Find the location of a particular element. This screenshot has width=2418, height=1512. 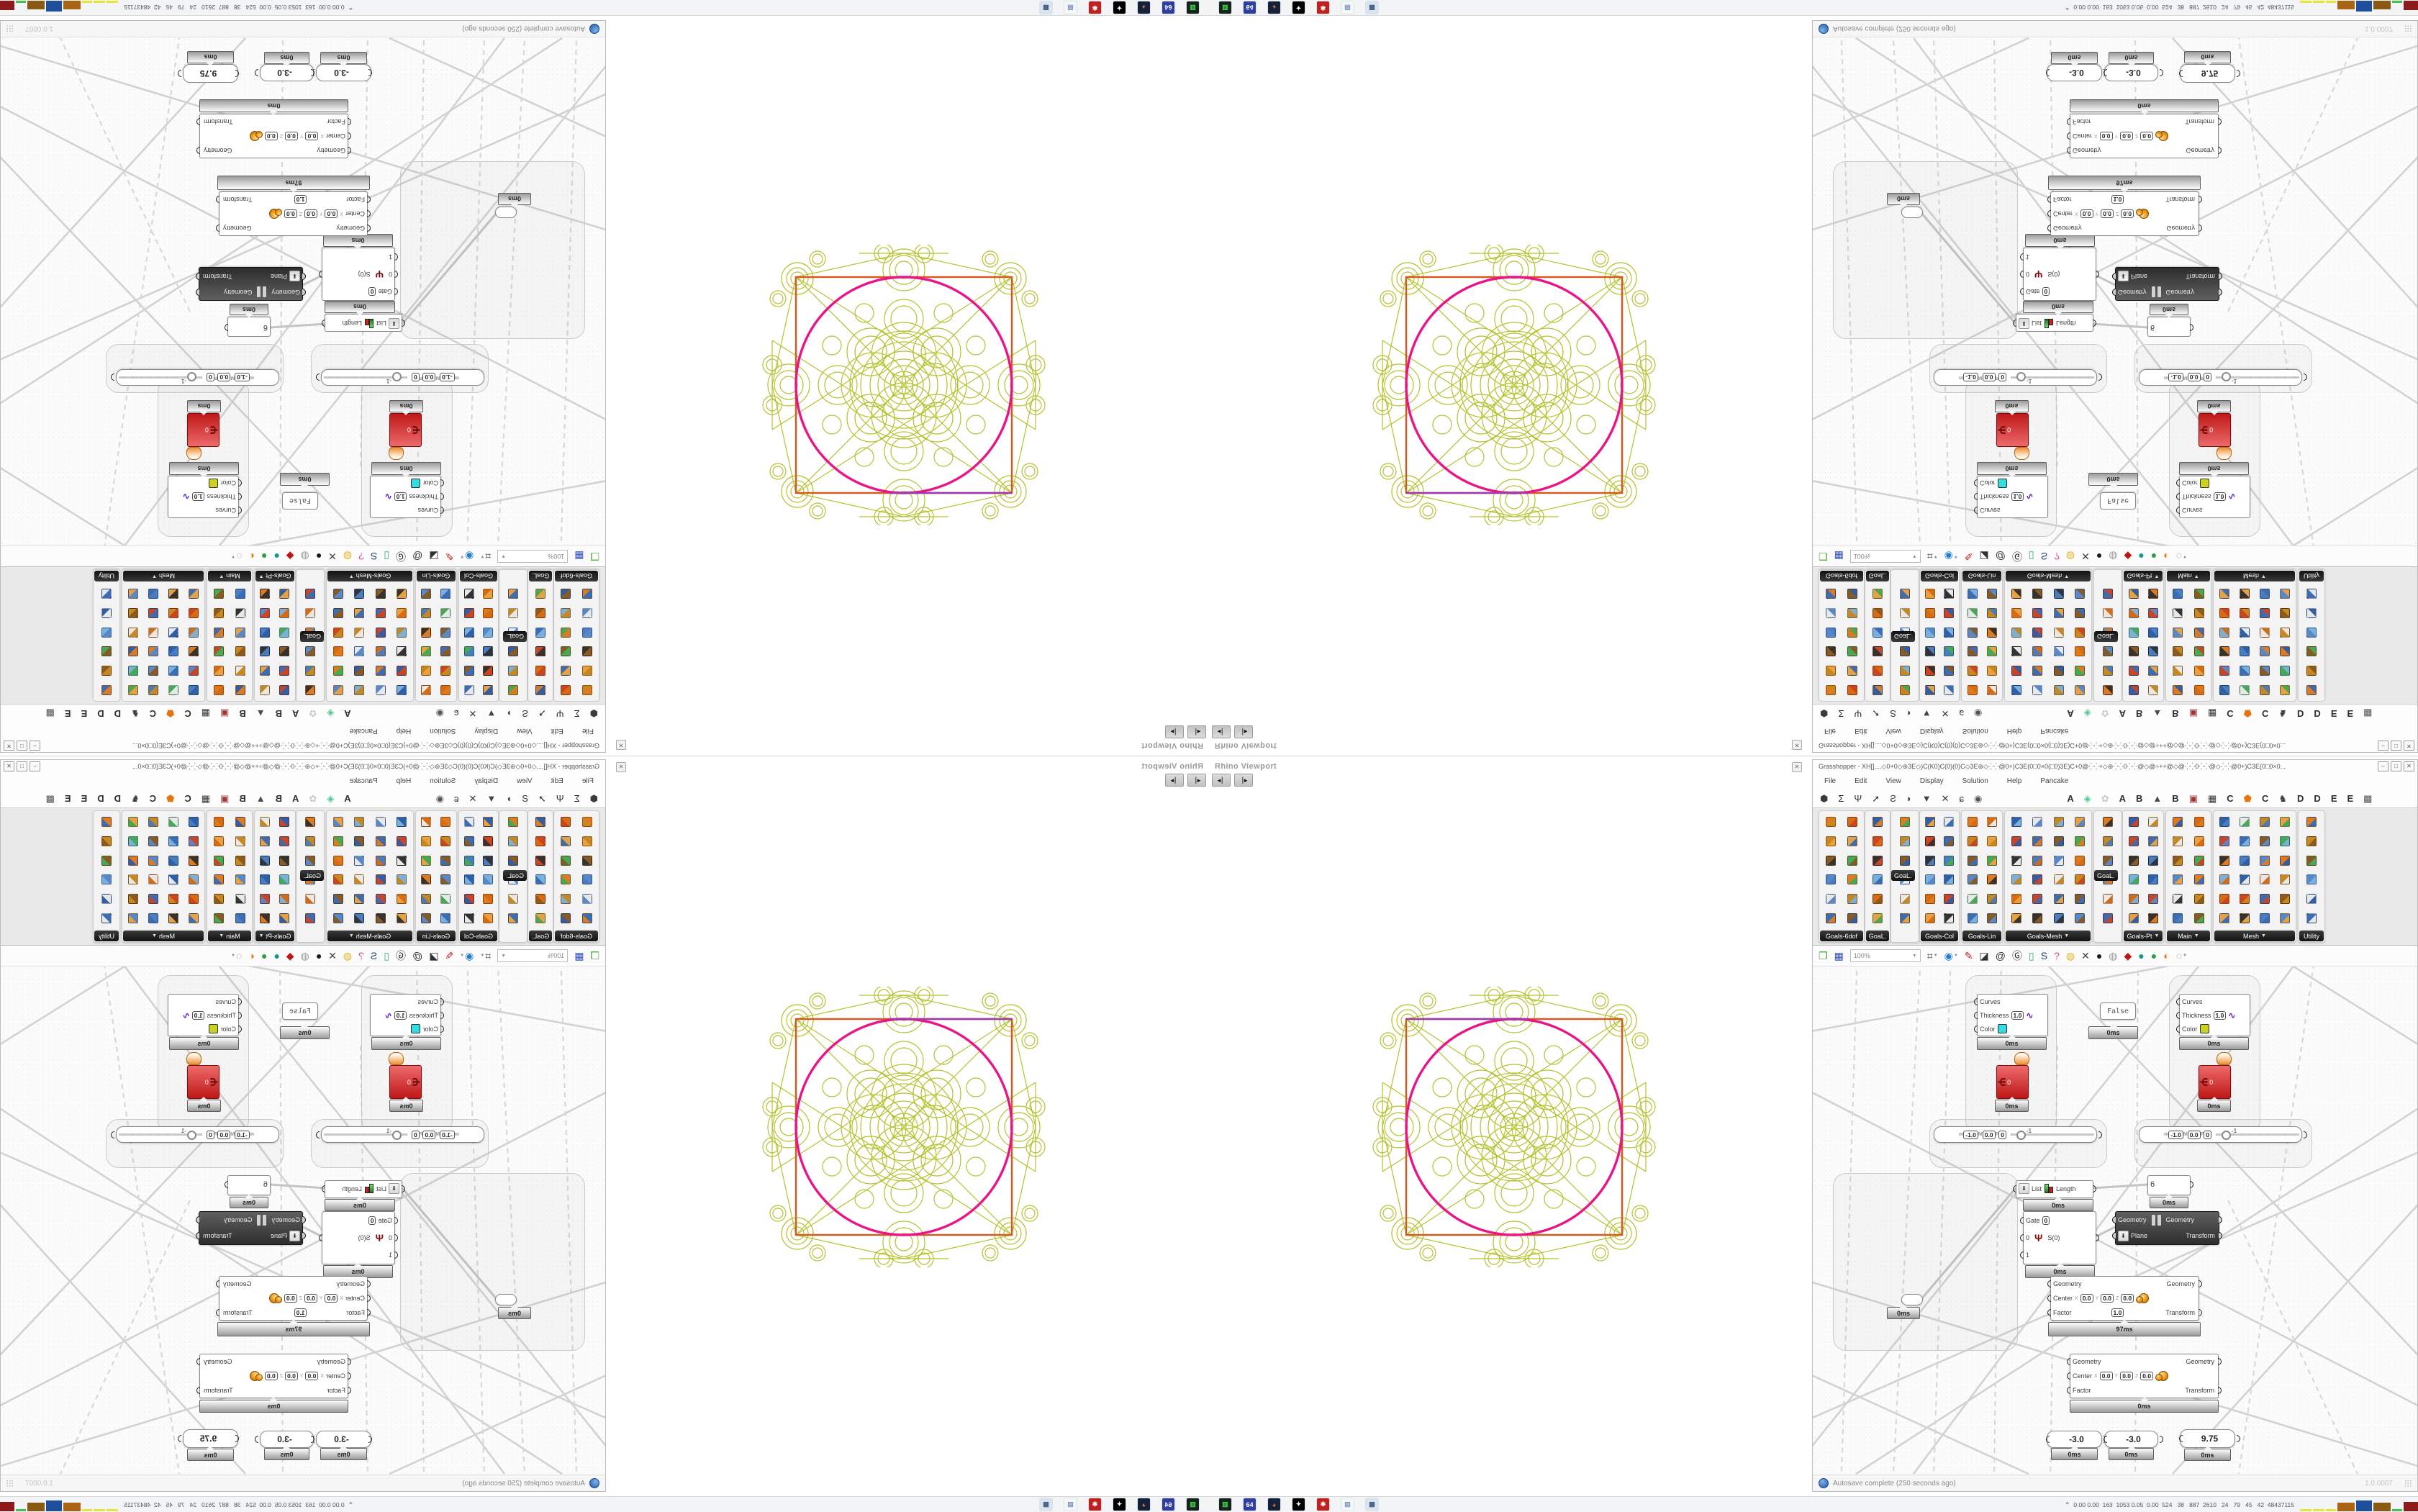

export-icon: ▯ is located at coordinates (386, 956).